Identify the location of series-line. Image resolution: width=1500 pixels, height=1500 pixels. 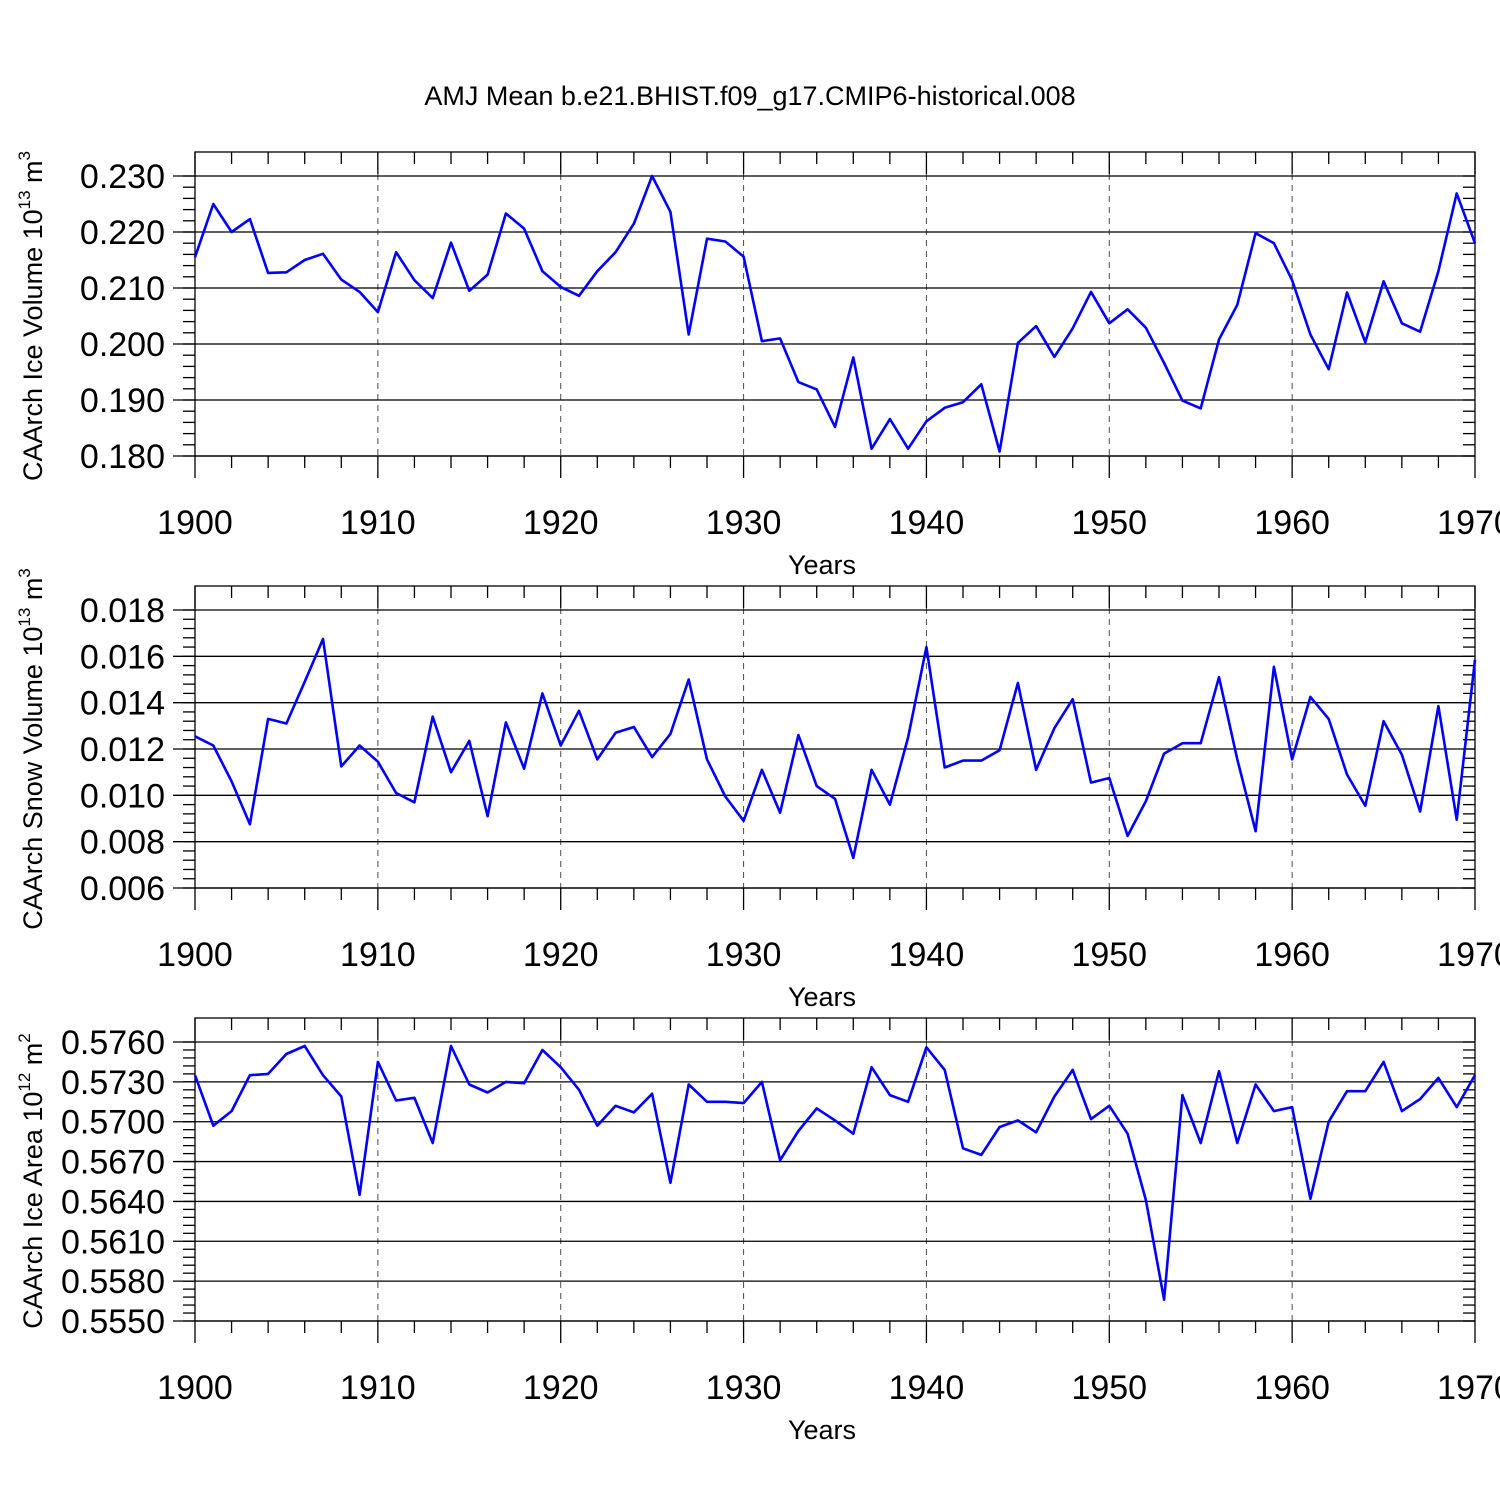
(835, 1172).